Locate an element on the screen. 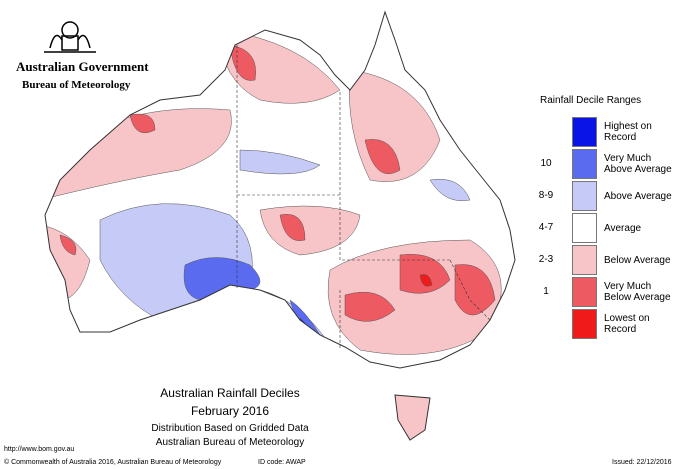  legend-label: Average is located at coordinates (623, 228).